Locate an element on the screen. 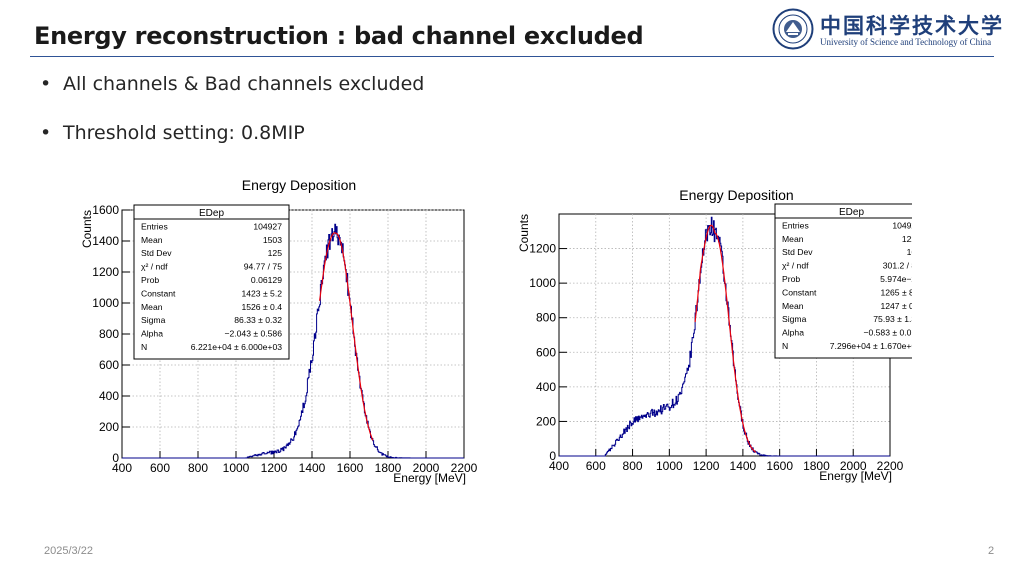 This screenshot has height=576, width=1024. page-number: 2 is located at coordinates (991, 551).